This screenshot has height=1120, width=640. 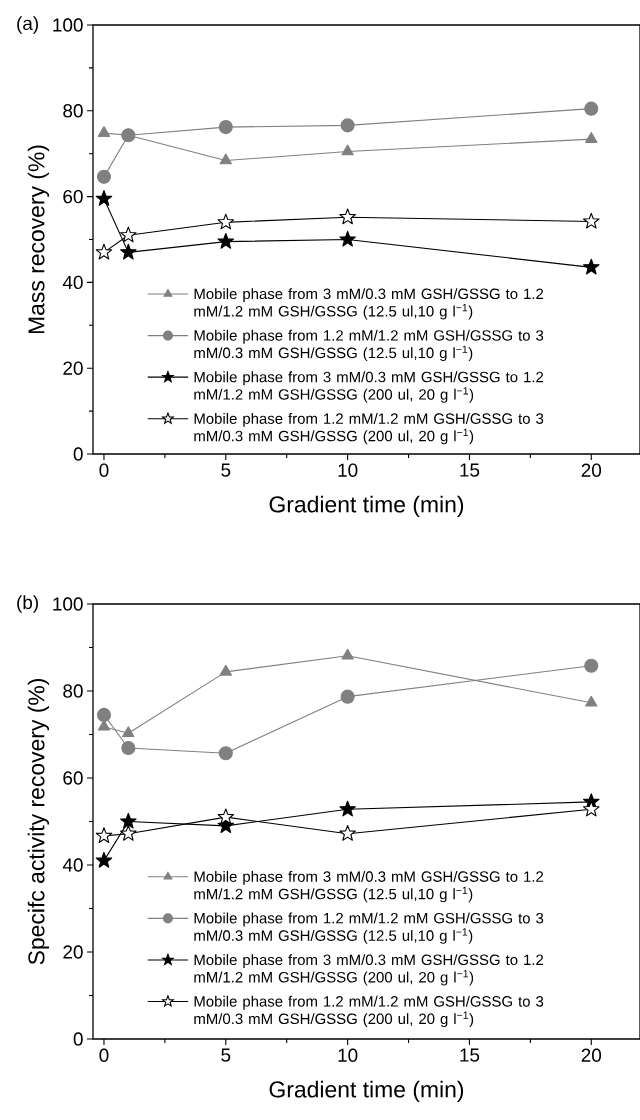 What do you see at coordinates (38, 239) in the screenshot?
I see `y-axis-title: Mass recovery (%)` at bounding box center [38, 239].